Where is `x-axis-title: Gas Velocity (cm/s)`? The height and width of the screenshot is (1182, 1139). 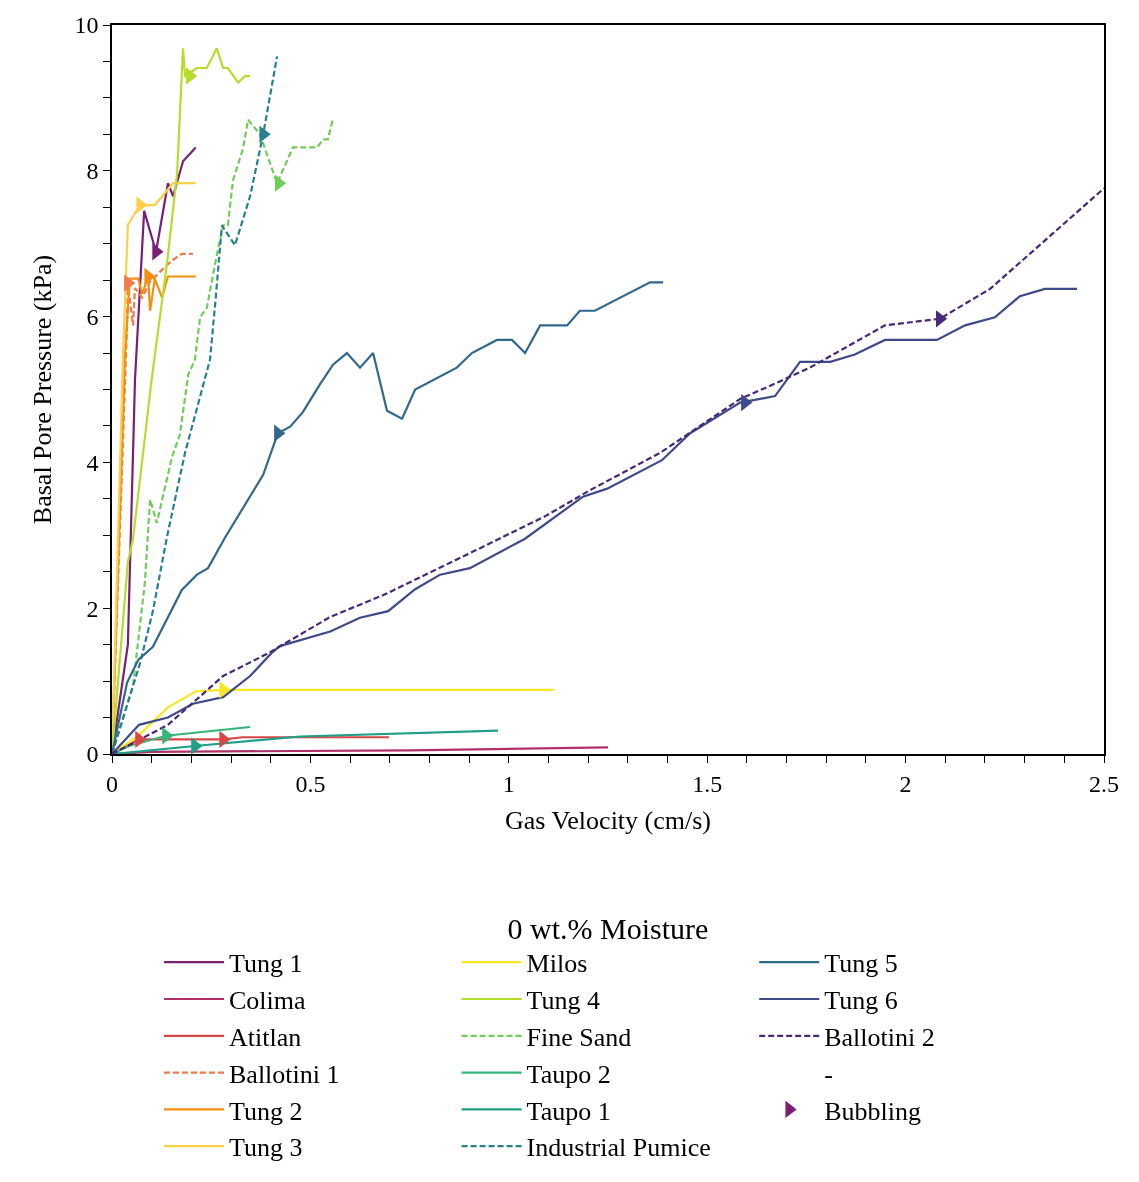
x-axis-title: Gas Velocity (cm/s) is located at coordinates (608, 820).